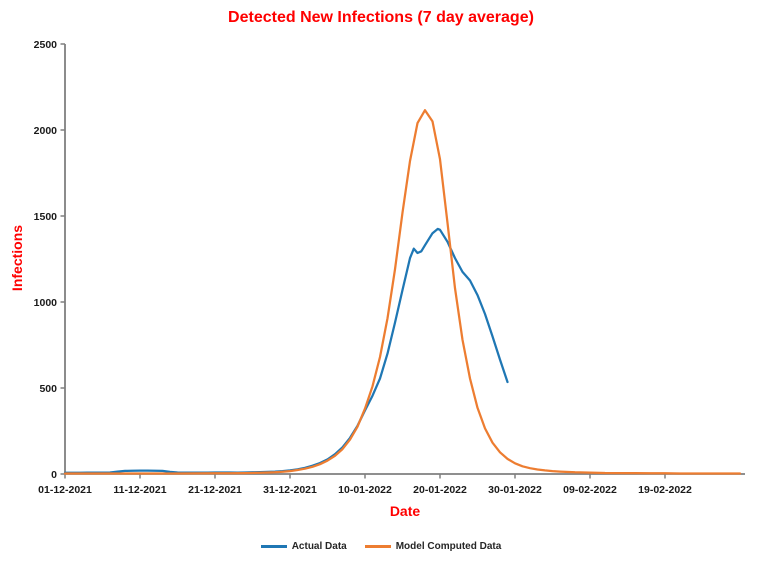 The width and height of the screenshot is (762, 562). I want to click on legend-label: Model Computed Data, so click(448, 546).